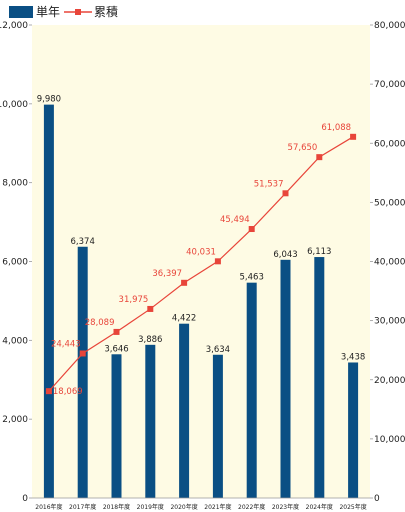 The width and height of the screenshot is (405, 512). I want to click on bar-value-label: 3,438, so click(353, 357).